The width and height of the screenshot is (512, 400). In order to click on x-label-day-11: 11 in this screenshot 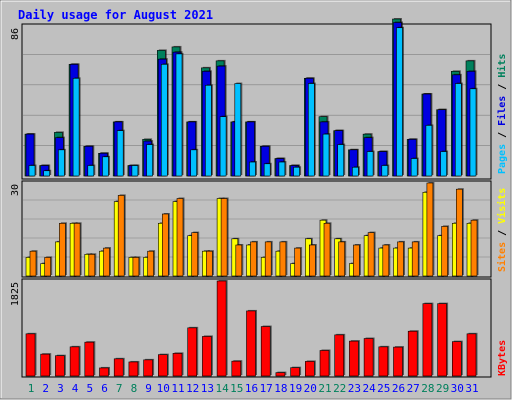, I will do `click(177, 388)`.